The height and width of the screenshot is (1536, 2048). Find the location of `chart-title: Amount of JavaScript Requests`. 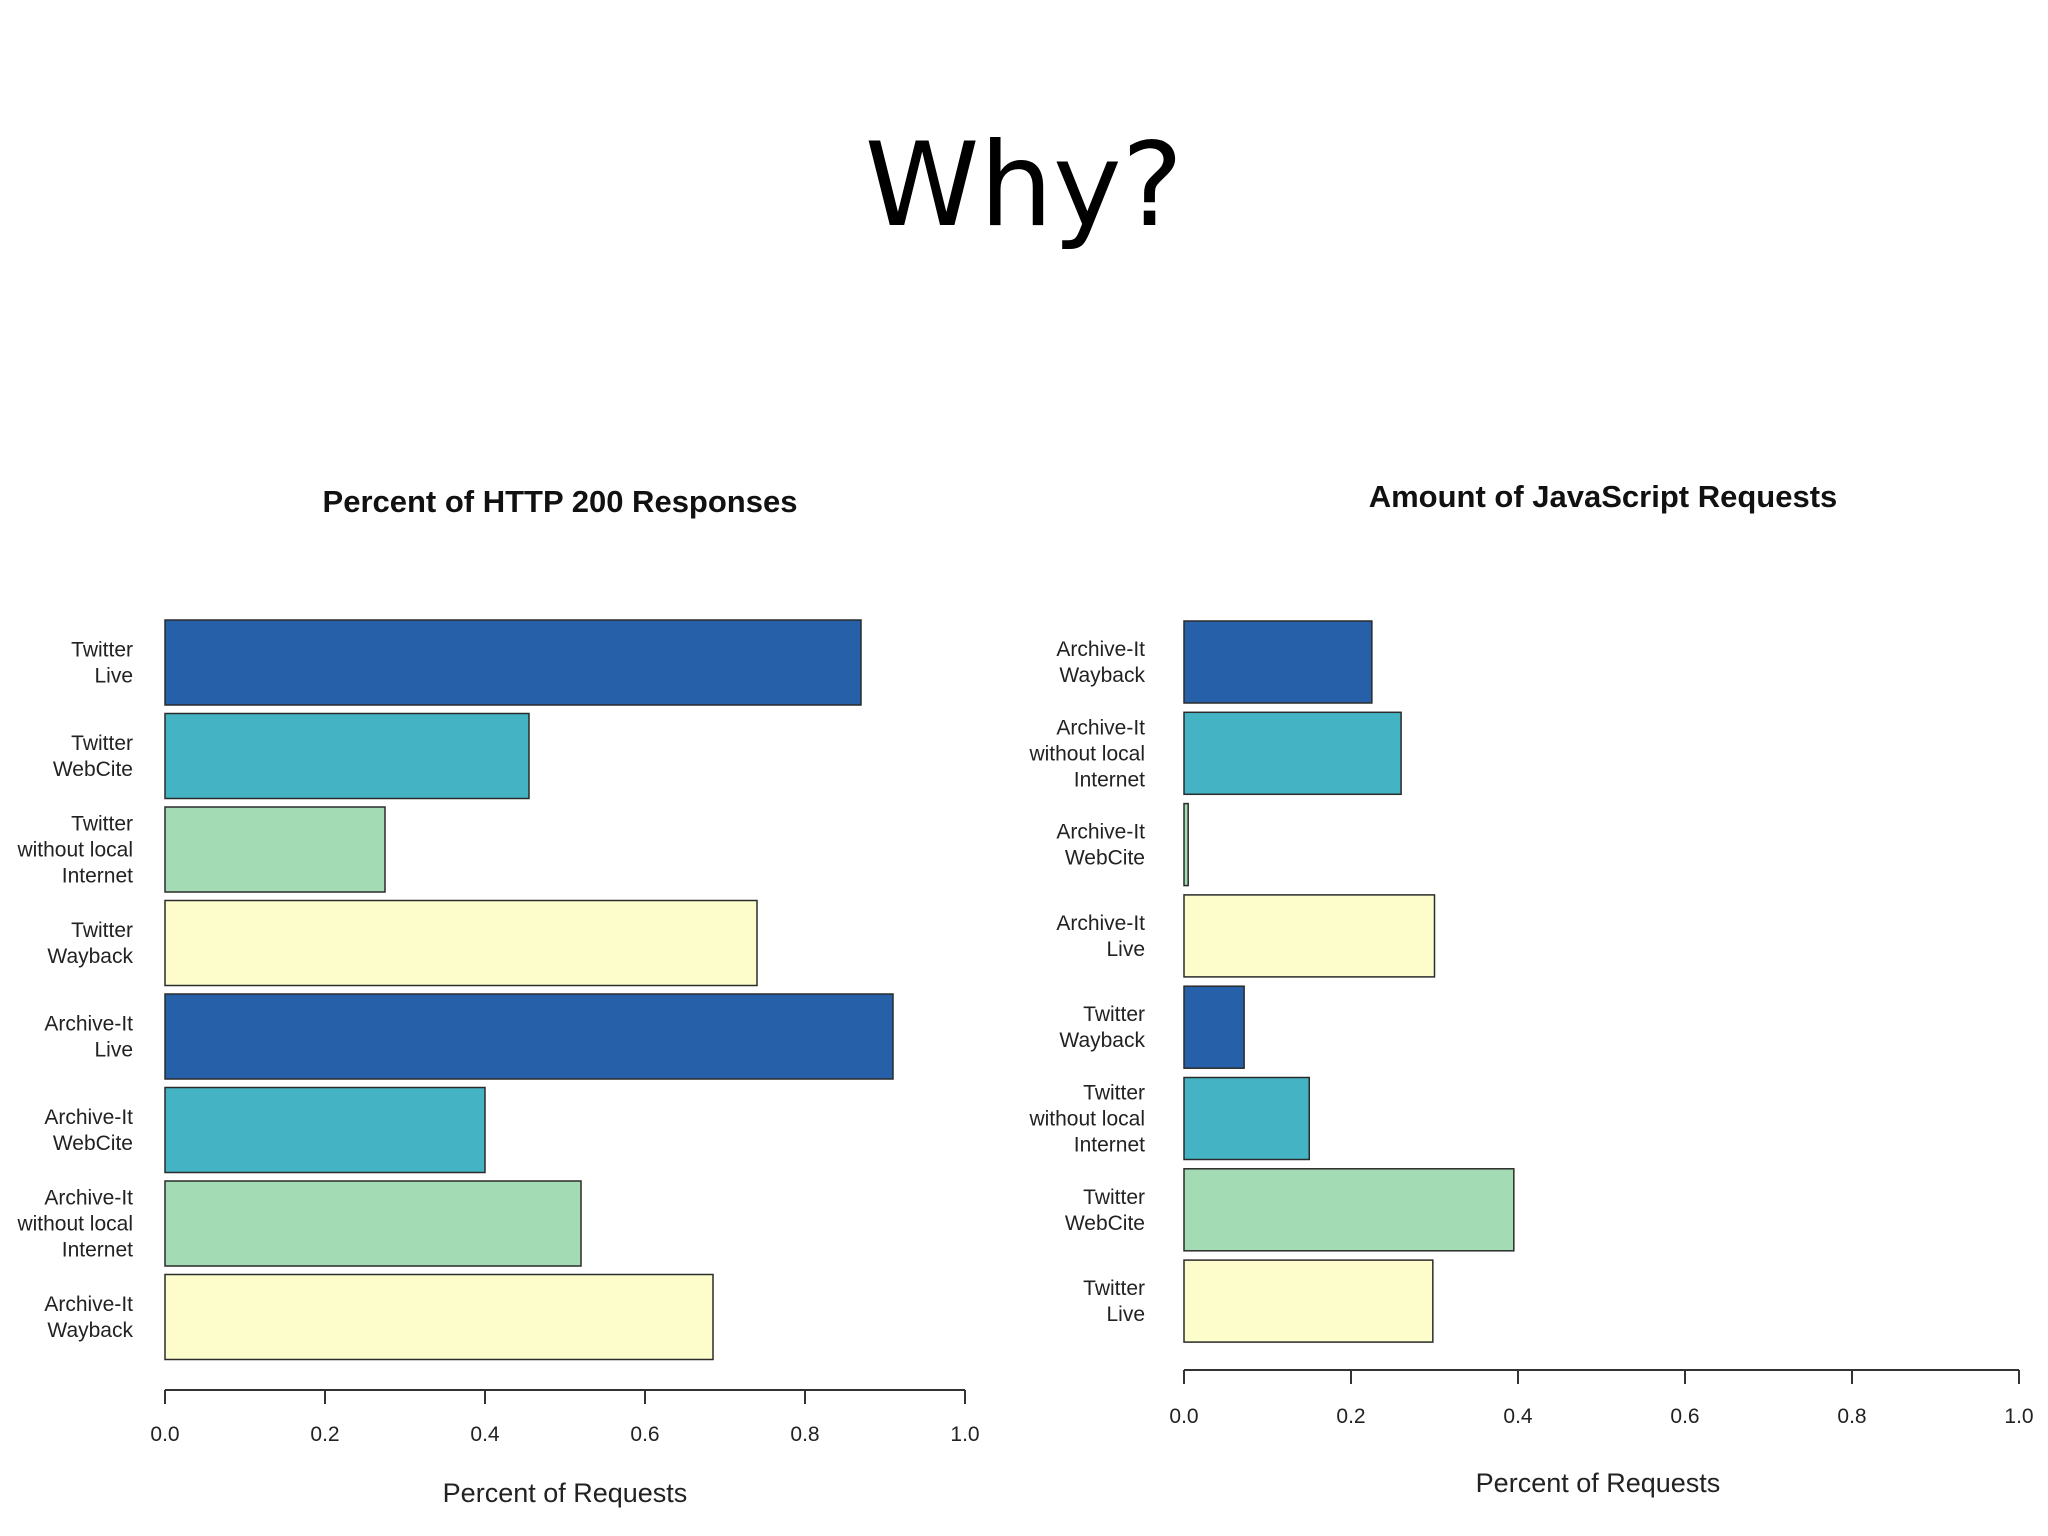

chart-title: Amount of JavaScript Requests is located at coordinates (1603, 496).